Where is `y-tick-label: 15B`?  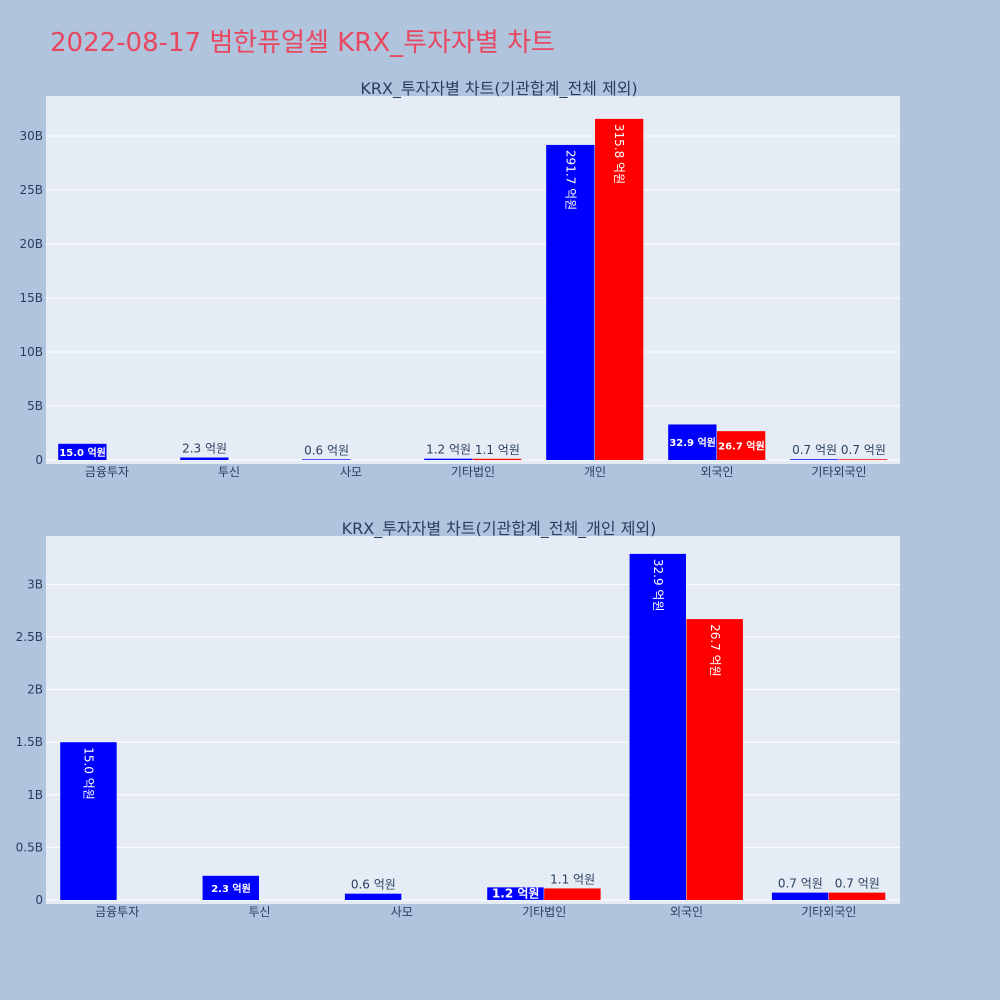 y-tick-label: 15B is located at coordinates (31, 298).